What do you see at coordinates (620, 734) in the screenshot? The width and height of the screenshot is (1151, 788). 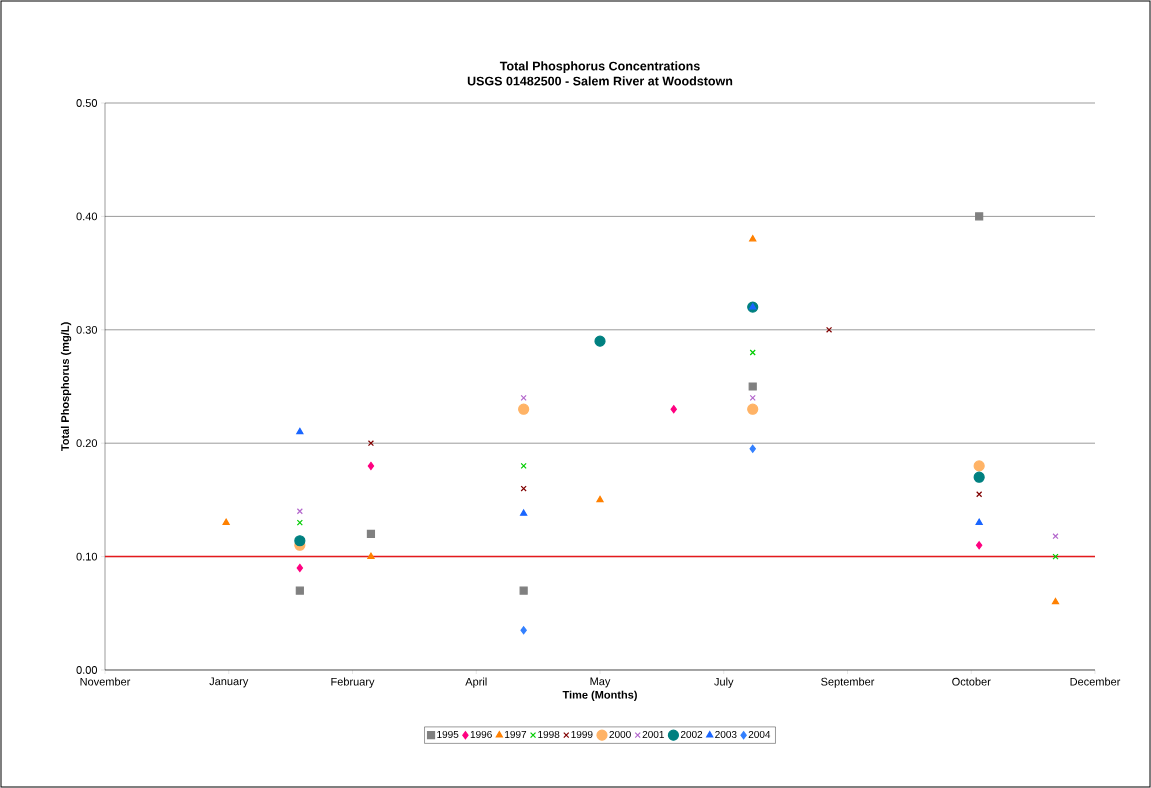 I see `legend-label: 2000` at bounding box center [620, 734].